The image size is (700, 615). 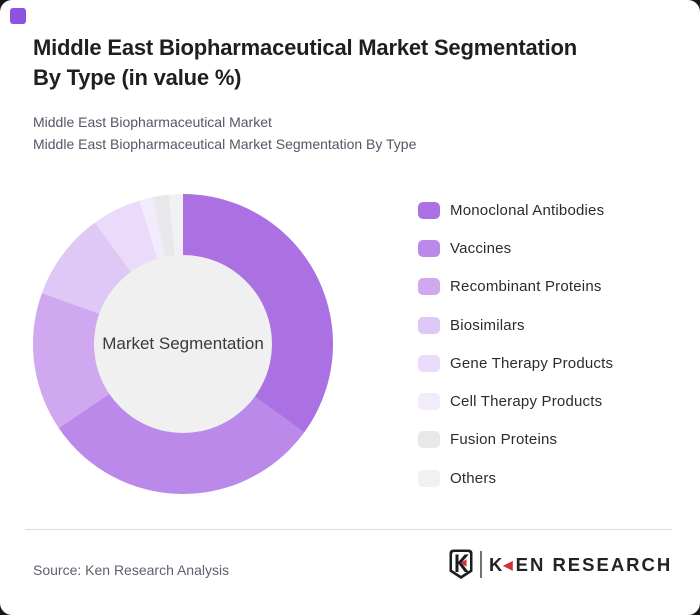 I want to click on logo-rest: EN RESEARCH, so click(x=594, y=564).